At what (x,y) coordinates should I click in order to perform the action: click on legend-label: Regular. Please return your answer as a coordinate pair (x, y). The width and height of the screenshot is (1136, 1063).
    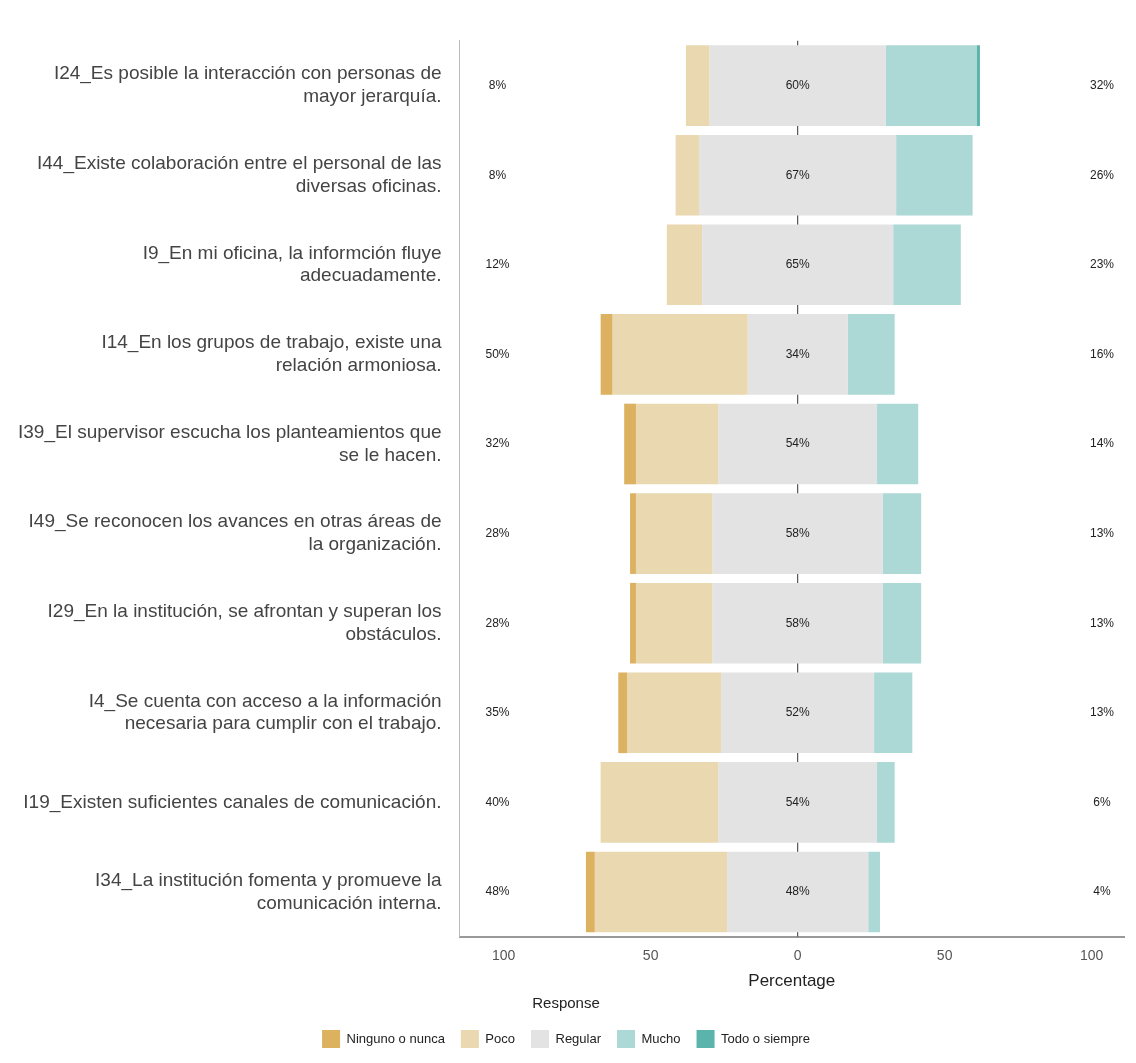
    Looking at the image, I should click on (578, 1038).